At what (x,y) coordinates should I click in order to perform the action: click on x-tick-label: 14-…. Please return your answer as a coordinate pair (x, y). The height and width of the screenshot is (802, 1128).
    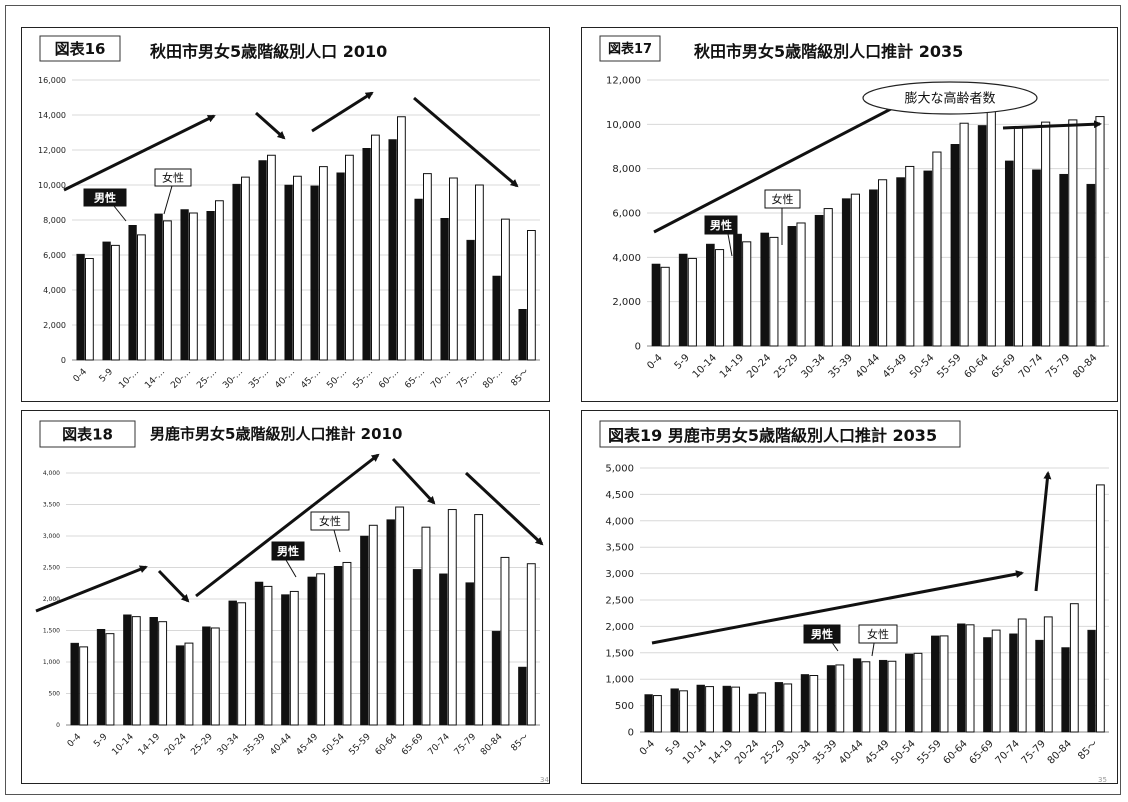
    Looking at the image, I should click on (155, 379).